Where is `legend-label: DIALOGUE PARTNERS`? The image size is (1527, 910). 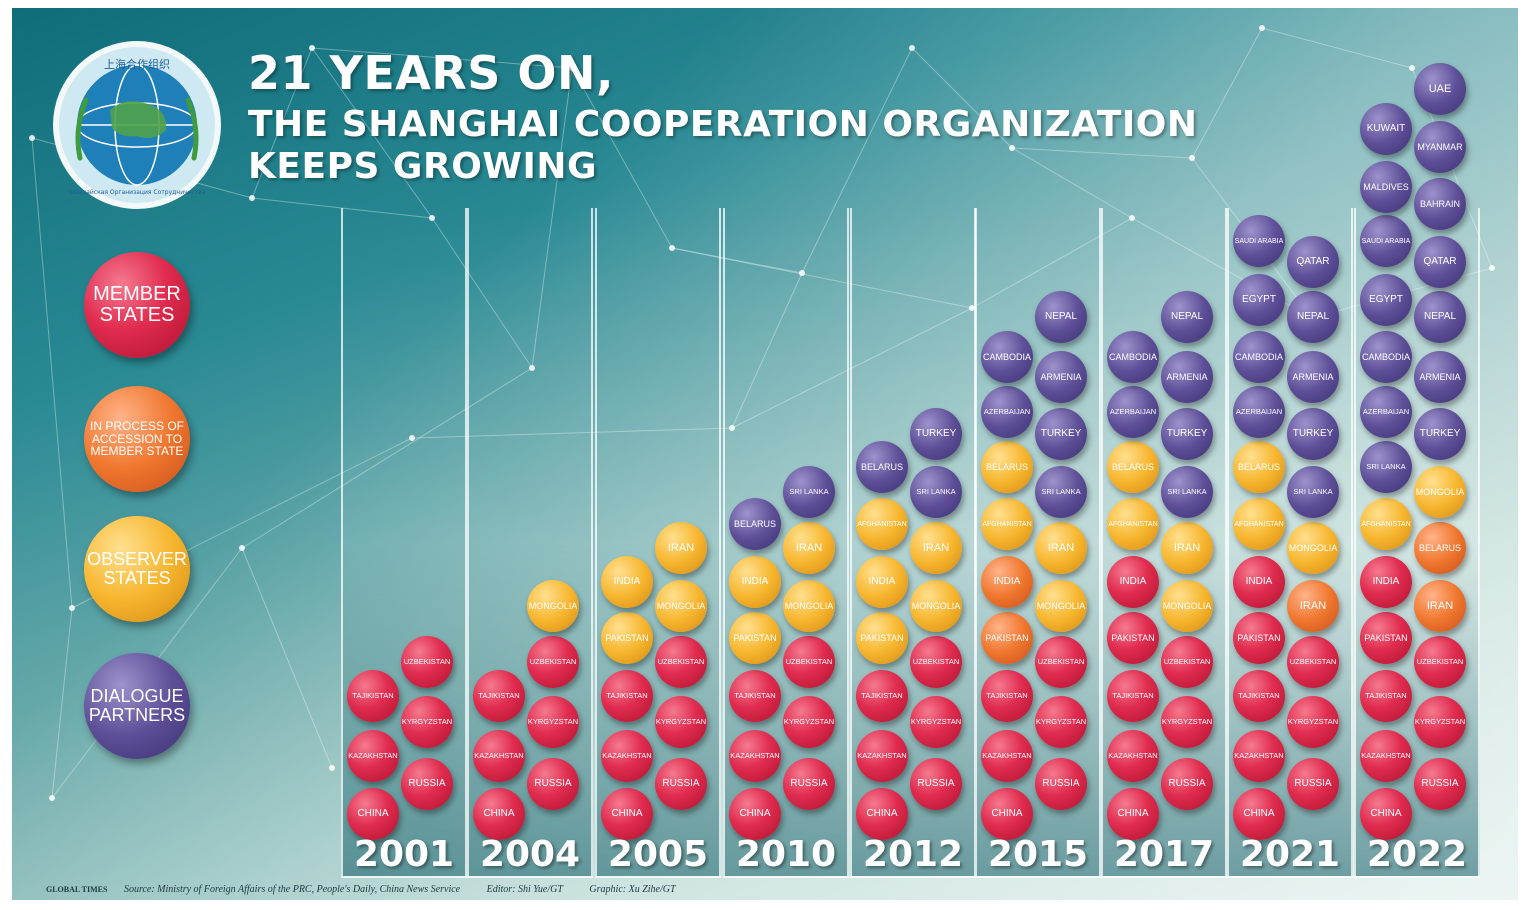 legend-label: DIALOGUE PARTNERS is located at coordinates (137, 705).